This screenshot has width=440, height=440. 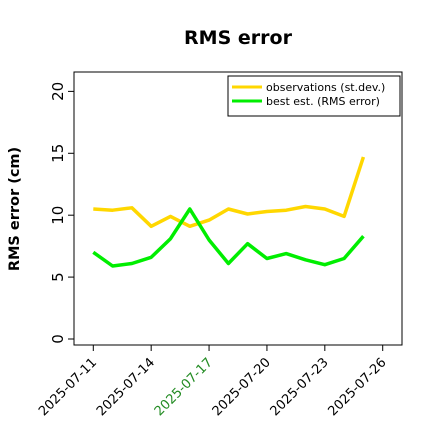 What do you see at coordinates (58, 91) in the screenshot?
I see `y-tick-label-4: 20` at bounding box center [58, 91].